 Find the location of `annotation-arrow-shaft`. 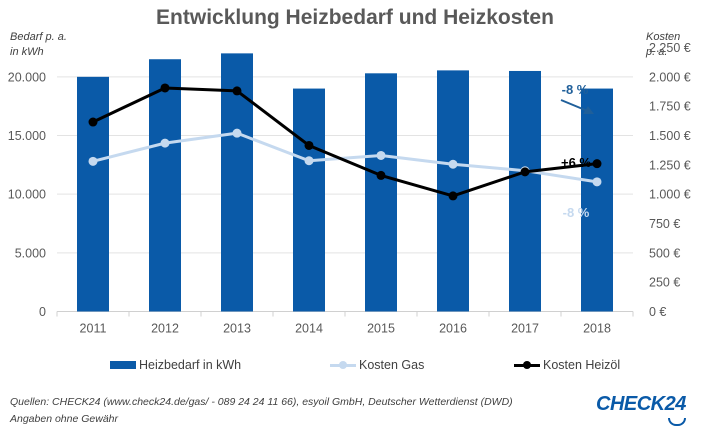

annotation-arrow-shaft is located at coordinates (575, 106).